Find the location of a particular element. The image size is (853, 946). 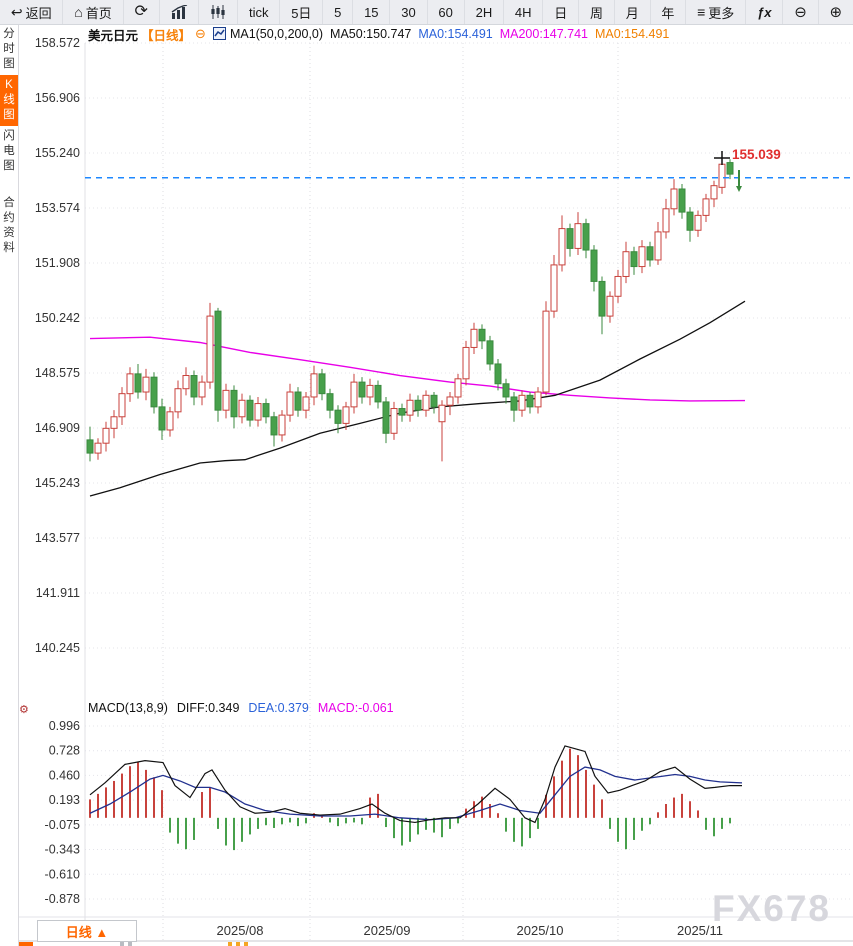

price-axis-label: 148.575 is located at coordinates (57, 373).